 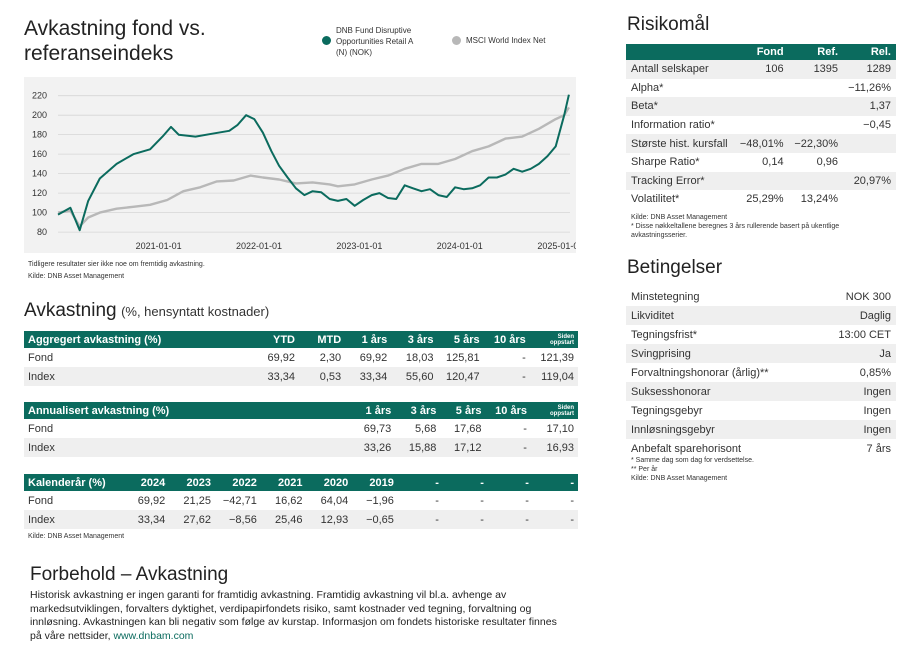 What do you see at coordinates (359, 246) in the screenshot?
I see `x-tick-label: 2023-01-01` at bounding box center [359, 246].